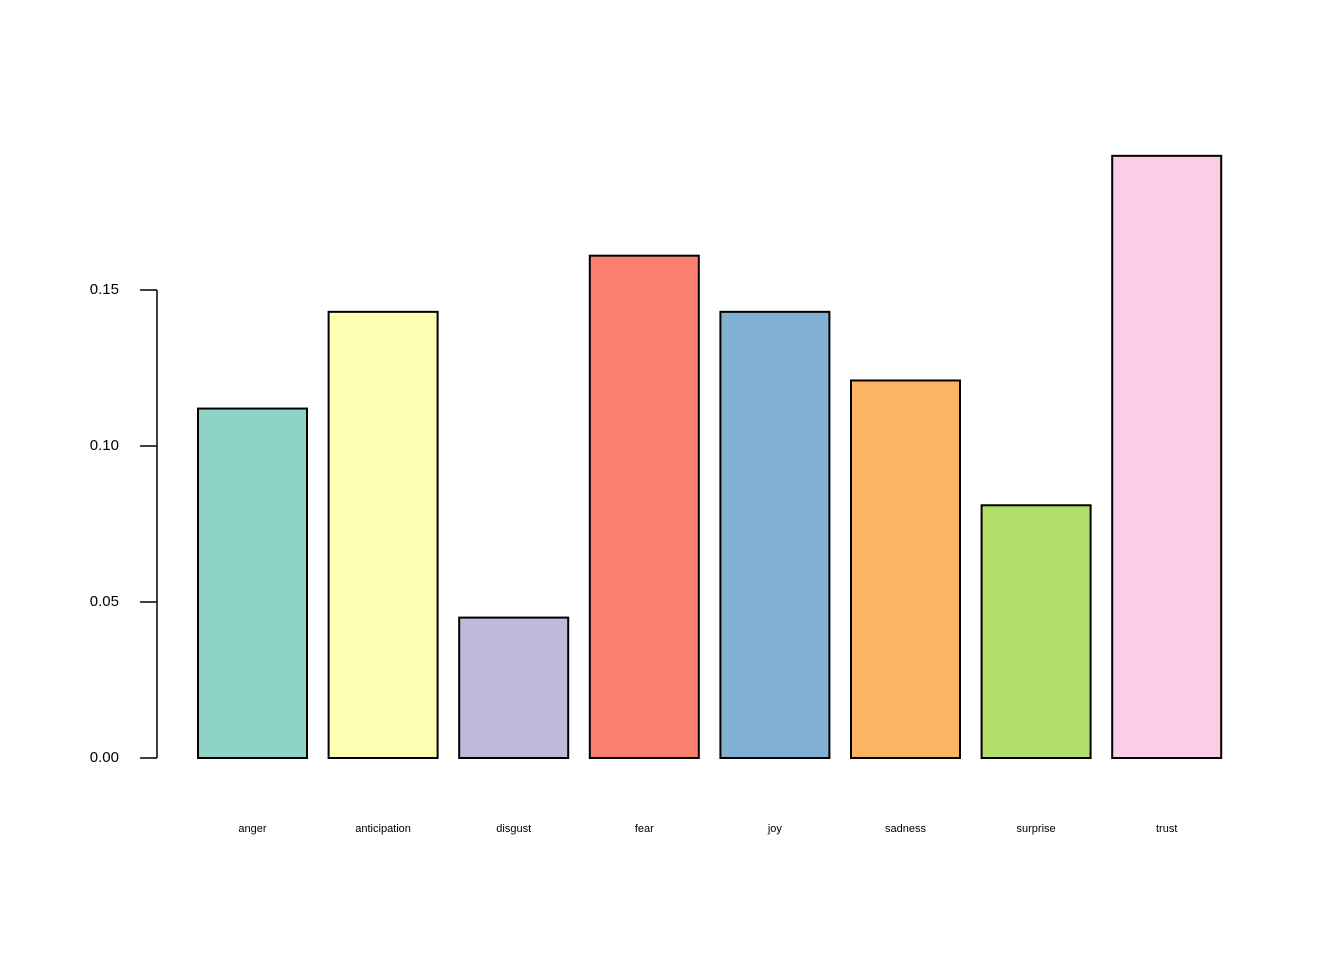 This screenshot has width=1344, height=960. Describe the element at coordinates (104, 289) in the screenshot. I see `y-tick-label: 0.15` at that location.